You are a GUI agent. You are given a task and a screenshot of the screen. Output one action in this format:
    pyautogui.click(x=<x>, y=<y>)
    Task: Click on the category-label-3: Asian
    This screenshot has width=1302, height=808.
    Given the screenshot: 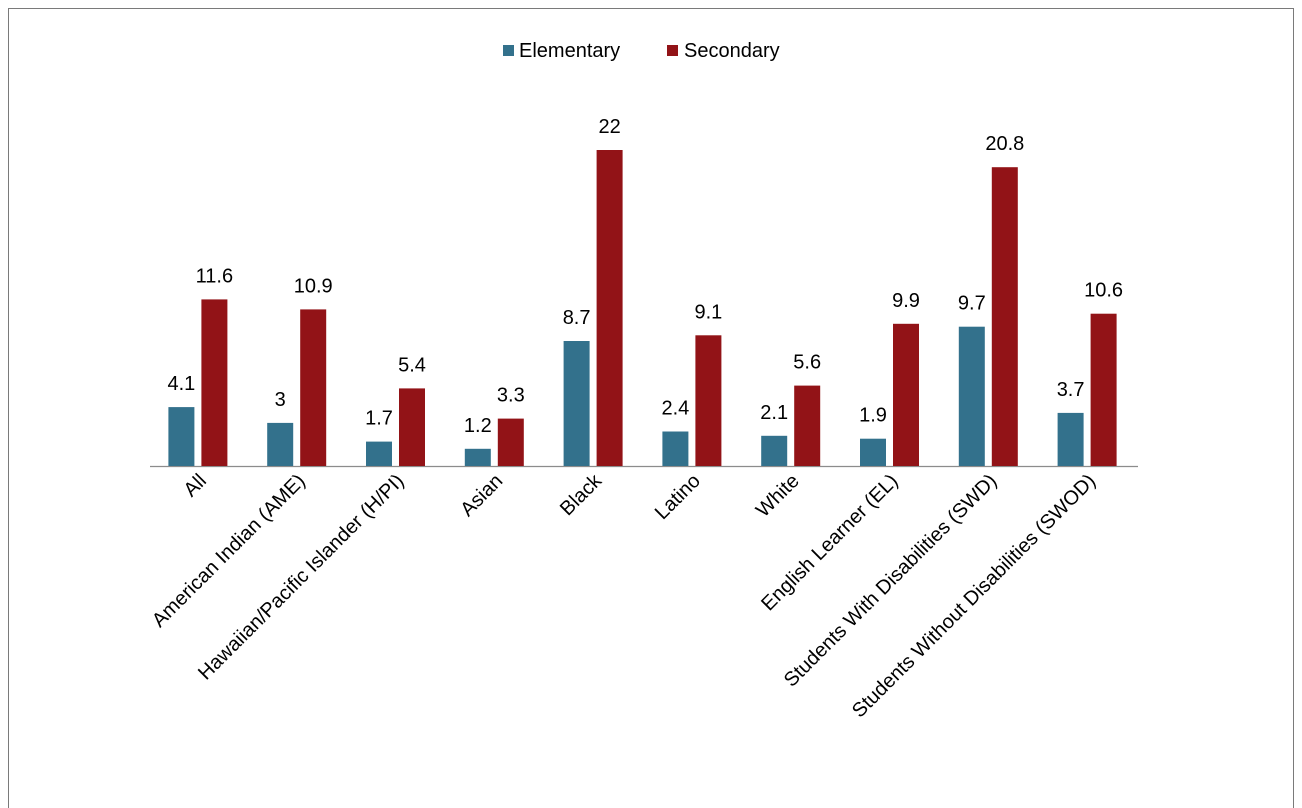 What is the action you would take?
    pyautogui.click(x=481, y=495)
    